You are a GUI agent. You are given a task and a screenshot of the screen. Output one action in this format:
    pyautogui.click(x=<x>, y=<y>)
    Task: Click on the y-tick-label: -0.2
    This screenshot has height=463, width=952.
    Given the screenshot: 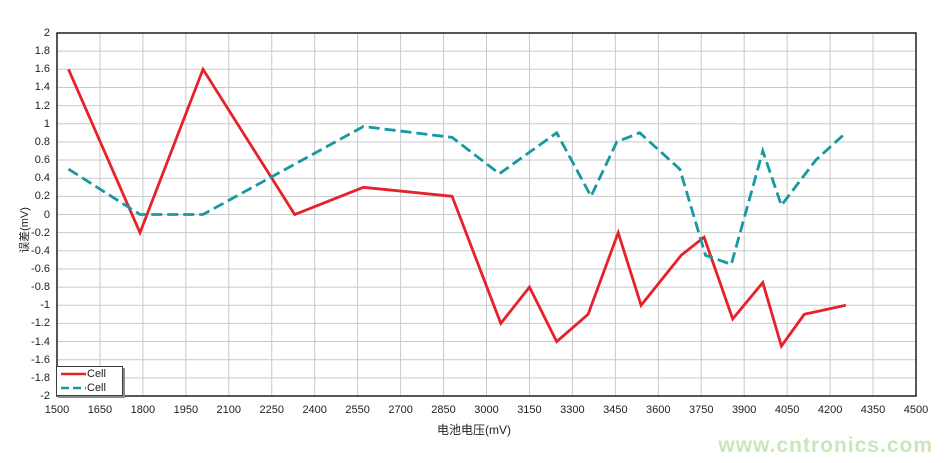 What is the action you would take?
    pyautogui.click(x=40, y=232)
    